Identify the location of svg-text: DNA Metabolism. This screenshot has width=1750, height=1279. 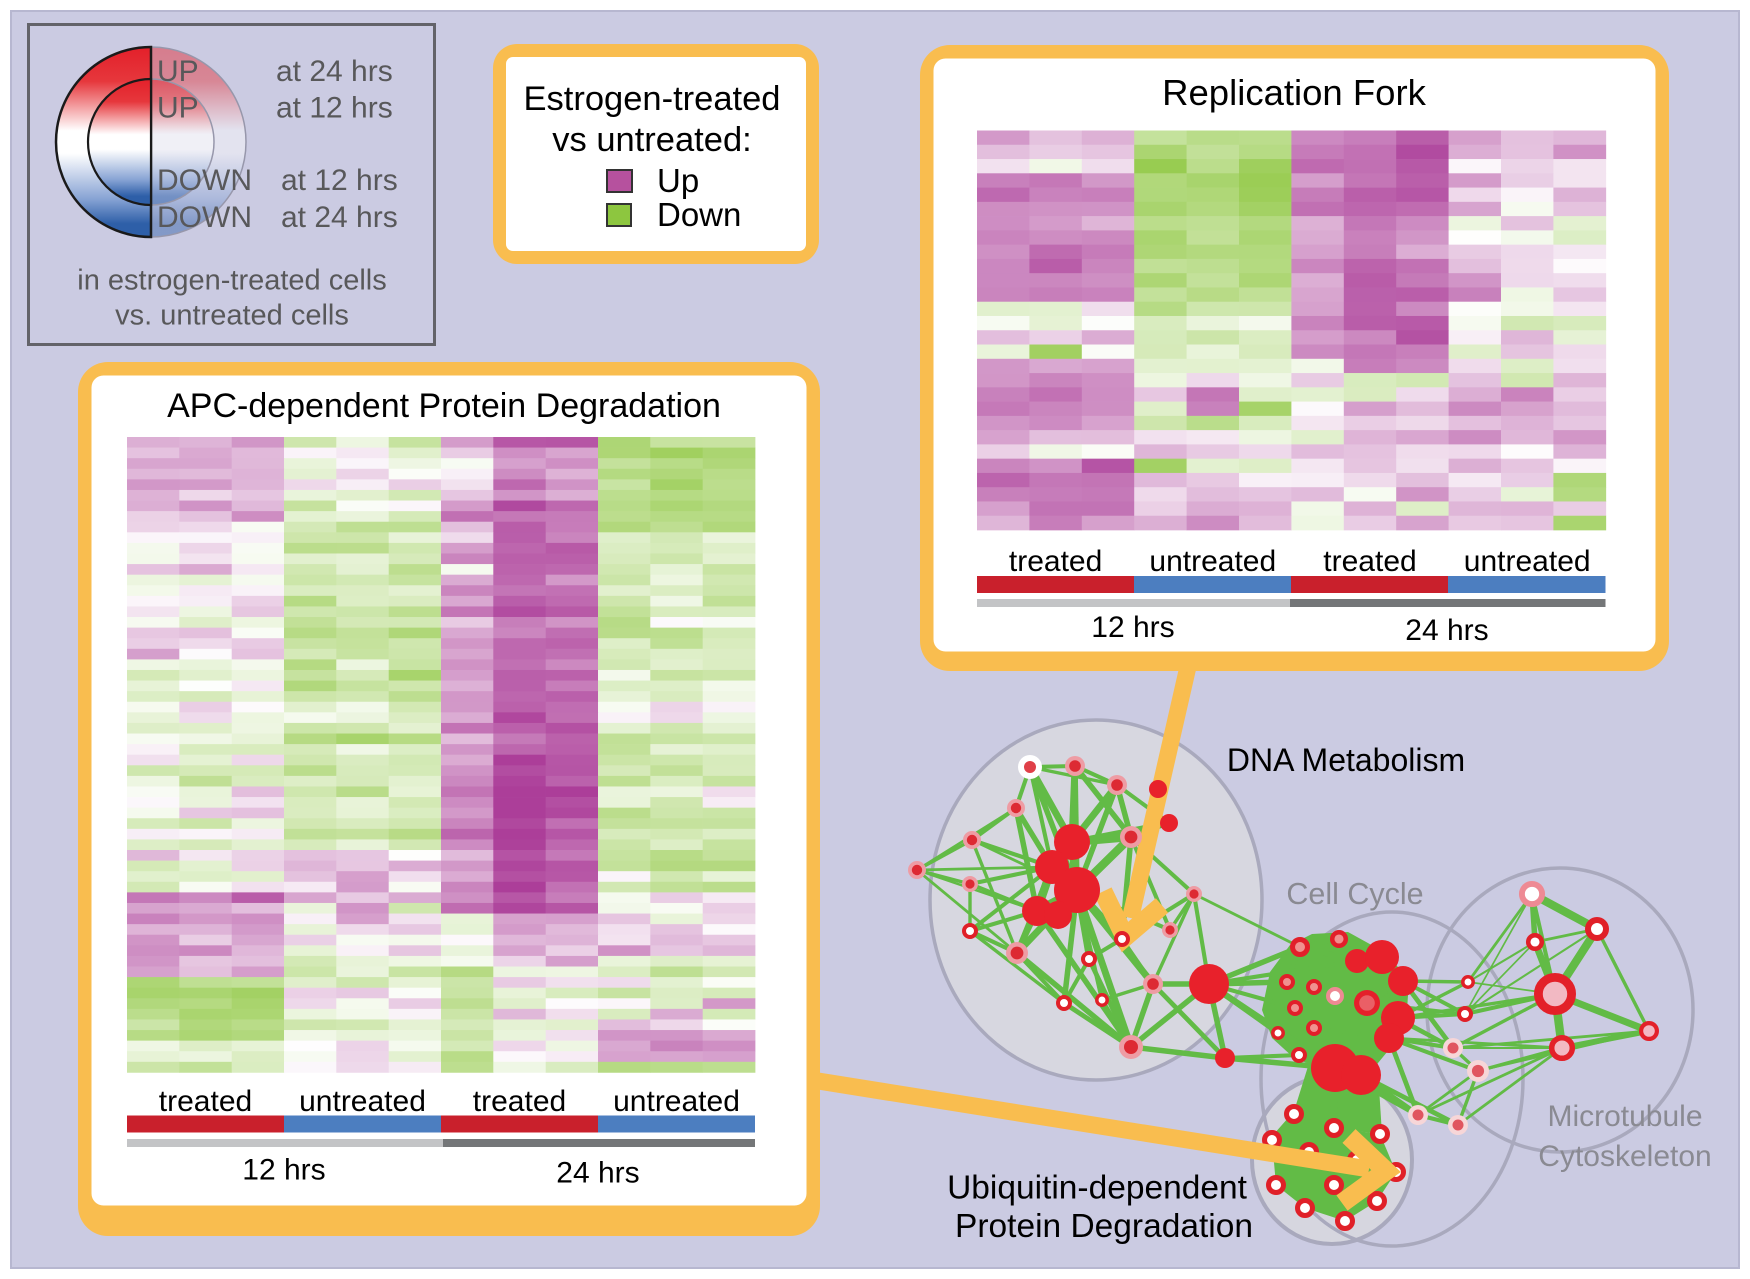
(1346, 760).